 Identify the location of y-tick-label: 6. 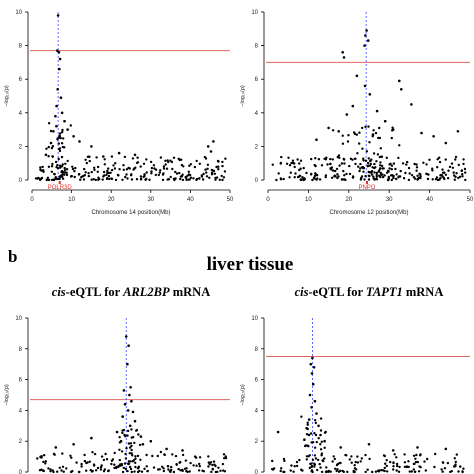
(257, 381).